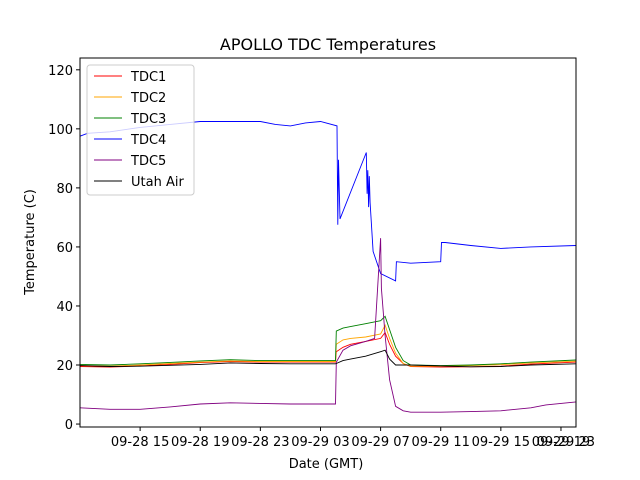 This screenshot has height=480, width=640. What do you see at coordinates (328, 358) in the screenshot?
I see `series-line-utah-air` at bounding box center [328, 358].